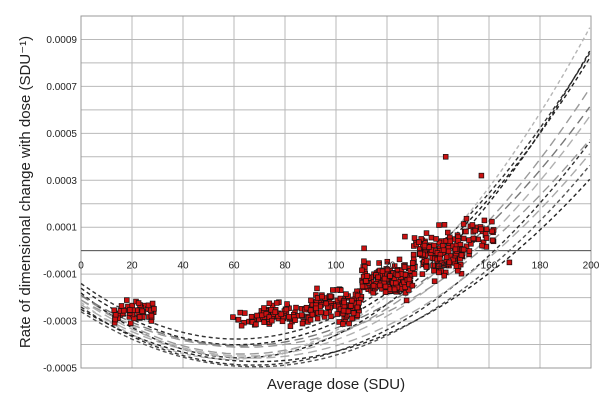 The image size is (609, 404). What do you see at coordinates (336, 266) in the screenshot?
I see `x-tick-label: 100` at bounding box center [336, 266].